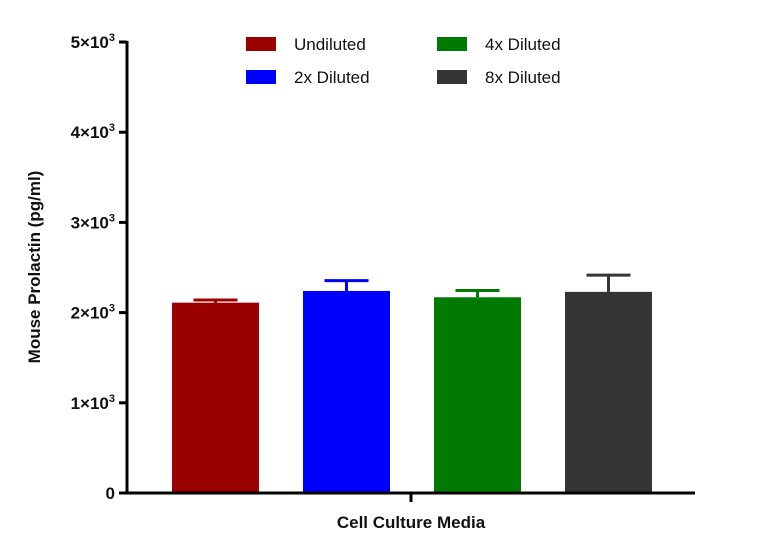 This screenshot has width=759, height=552. What do you see at coordinates (93, 313) in the screenshot?
I see `y-tick-label: 2×10³` at bounding box center [93, 313].